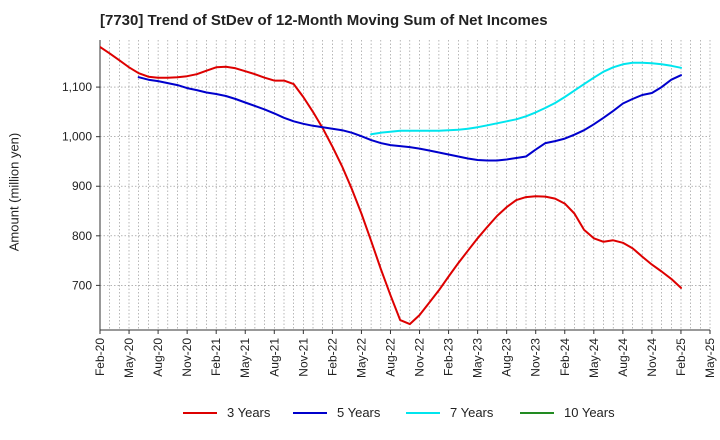 The width and height of the screenshot is (720, 440). What do you see at coordinates (274, 357) in the screenshot?
I see `x-tick-label: Aug-21` at bounding box center [274, 357].